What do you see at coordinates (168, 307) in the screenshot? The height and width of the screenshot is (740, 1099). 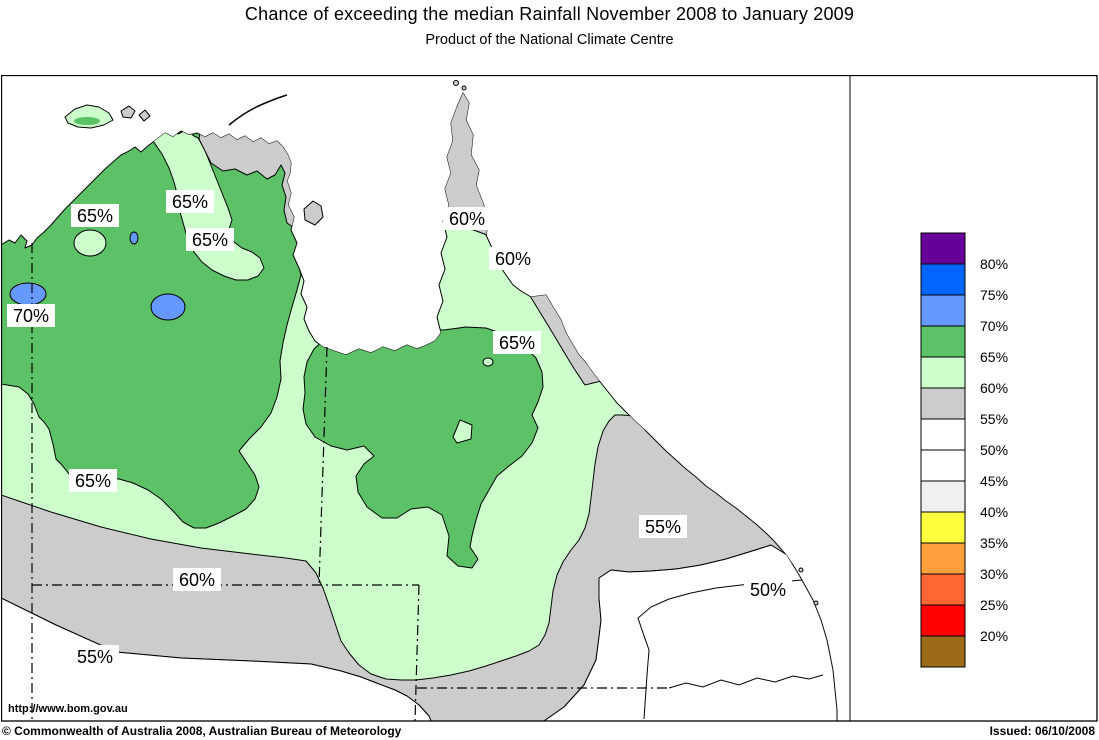 I see `region-70-75-central-nt` at bounding box center [168, 307].